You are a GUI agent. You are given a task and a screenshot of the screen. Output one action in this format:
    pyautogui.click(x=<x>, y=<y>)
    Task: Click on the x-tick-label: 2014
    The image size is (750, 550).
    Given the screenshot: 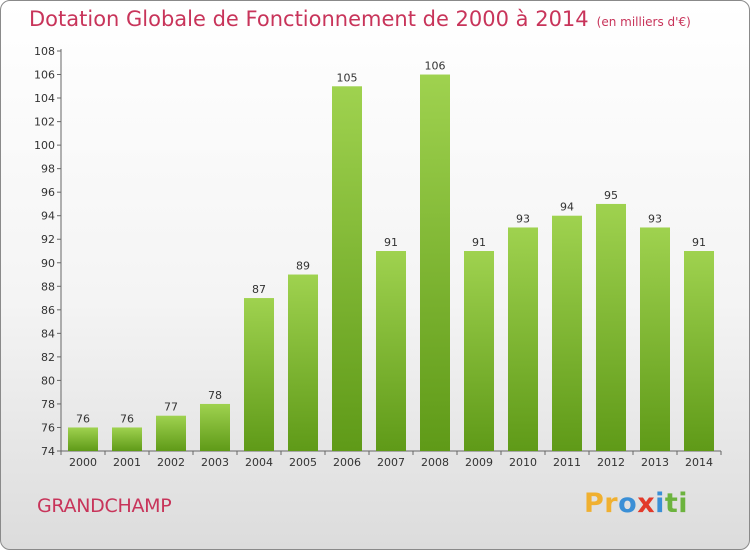 What is the action you would take?
    pyautogui.click(x=699, y=462)
    